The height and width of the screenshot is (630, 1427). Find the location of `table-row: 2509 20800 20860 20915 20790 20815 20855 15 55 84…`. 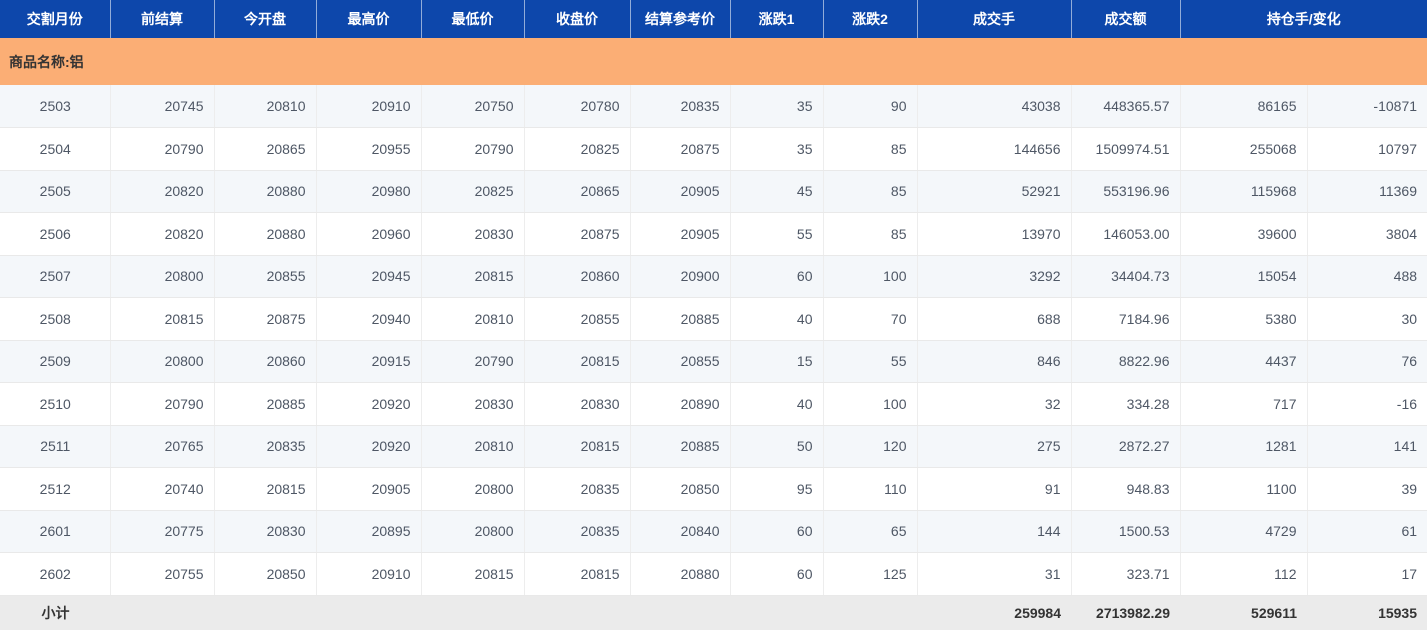

table-row: 2509 20800 20860 20915 20790 20815 20855 15 55 84… is located at coordinates (713, 361).